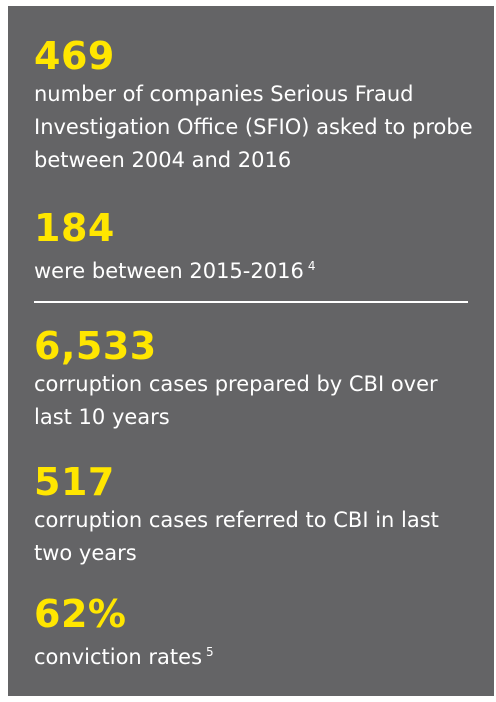  What do you see at coordinates (255, 248) in the screenshot?
I see `stat-2015-2016: 184 were between 2015-2016 4` at bounding box center [255, 248].